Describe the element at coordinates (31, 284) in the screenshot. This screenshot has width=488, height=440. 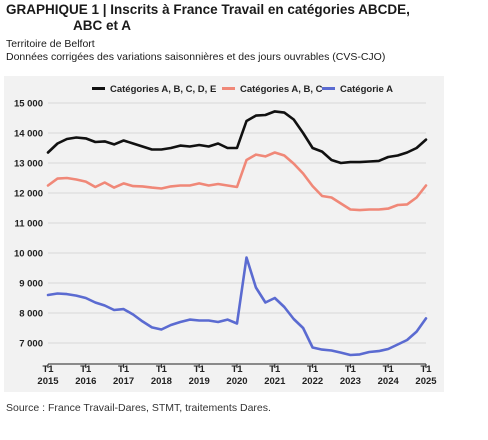
I see `y-tick-label: 9 000` at that location.